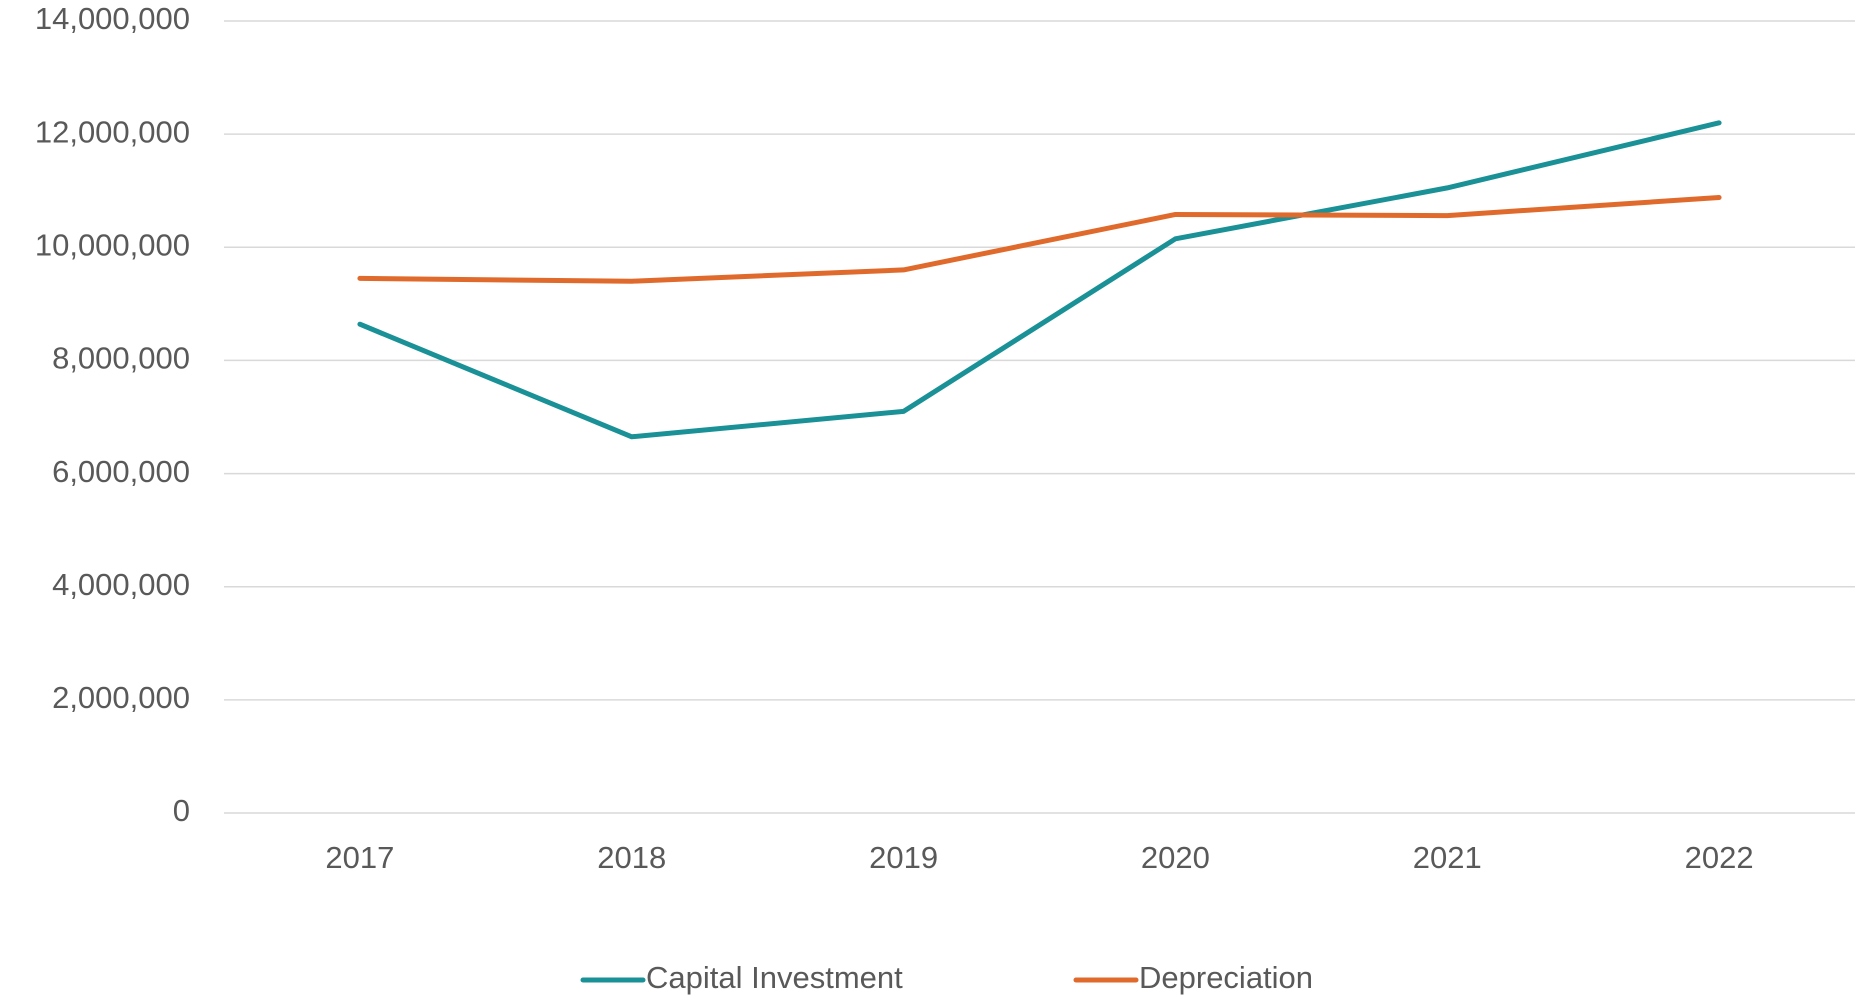 Image resolution: width=1864 pixels, height=999 pixels. Describe the element at coordinates (121, 584) in the screenshot. I see `y-tick-label: 4,000,000` at that location.